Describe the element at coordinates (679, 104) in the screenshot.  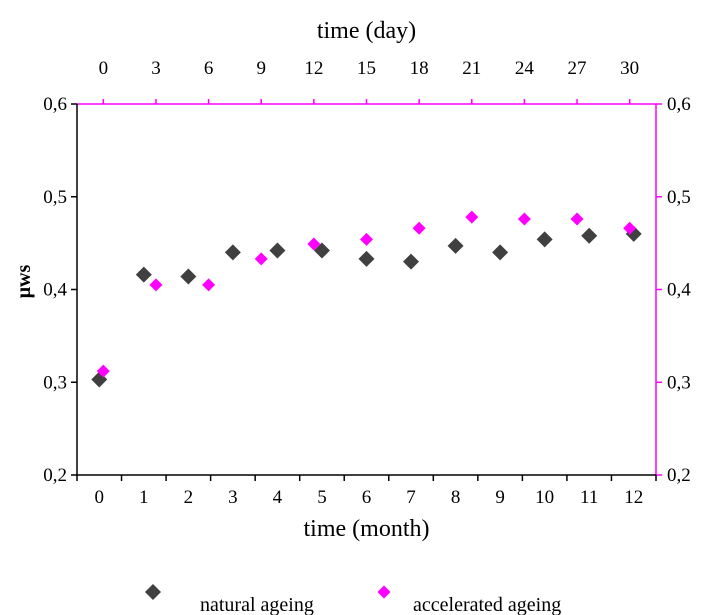
I see `right-y-tick-label: 0,6` at that location.